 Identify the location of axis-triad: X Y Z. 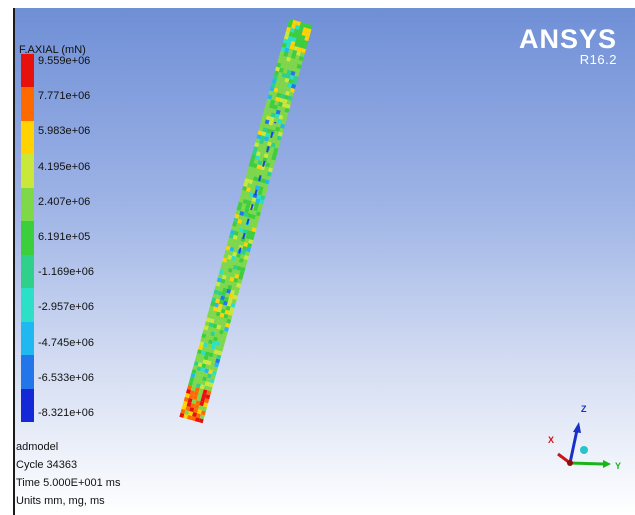
(575, 438).